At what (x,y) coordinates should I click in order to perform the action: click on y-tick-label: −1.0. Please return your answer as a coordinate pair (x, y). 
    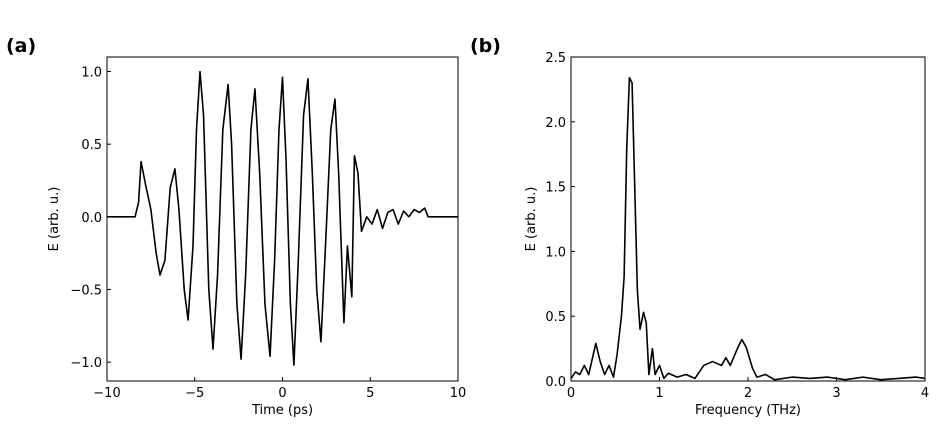
    Looking at the image, I should click on (86, 363).